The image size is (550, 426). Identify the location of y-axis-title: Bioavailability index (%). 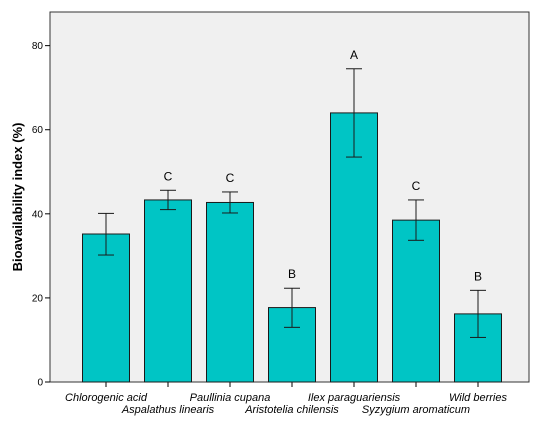
(17, 197).